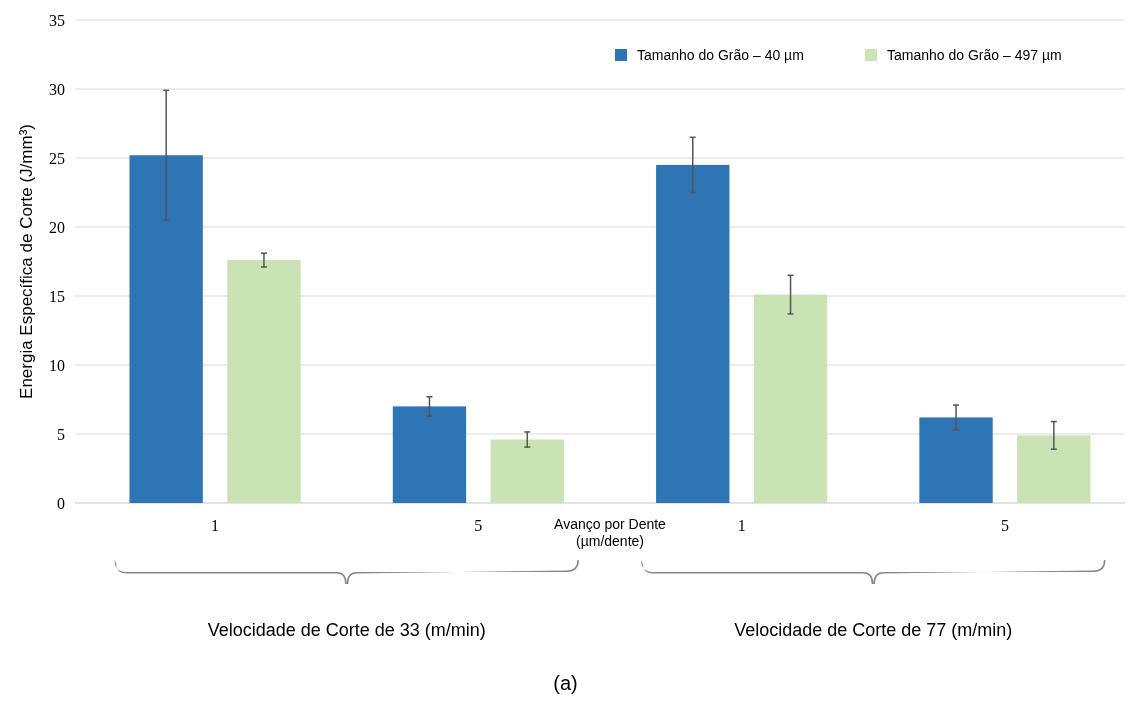 The image size is (1131, 706). I want to click on y-tick-label: 20, so click(57, 227).